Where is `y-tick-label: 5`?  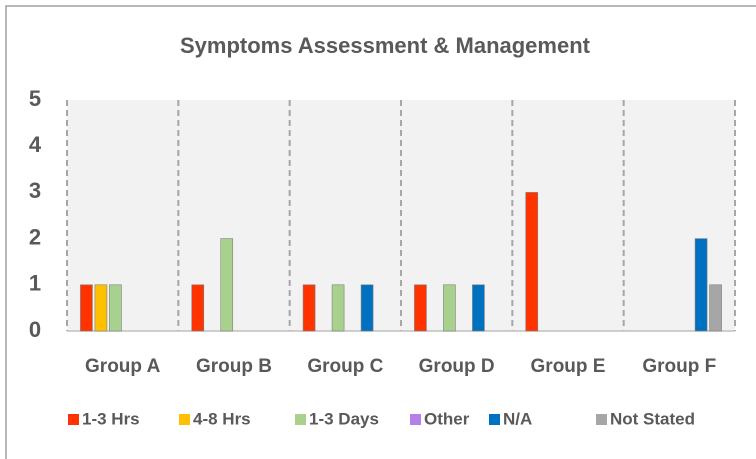 y-tick-label: 5 is located at coordinates (35, 98).